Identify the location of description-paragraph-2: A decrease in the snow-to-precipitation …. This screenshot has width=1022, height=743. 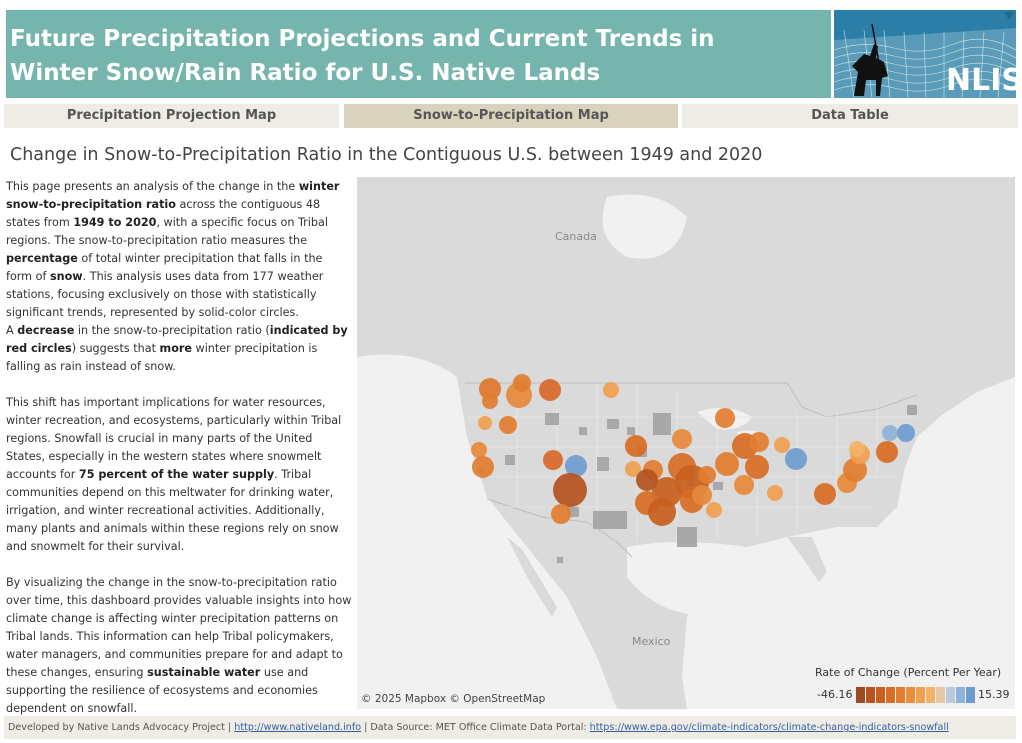
(179, 349).